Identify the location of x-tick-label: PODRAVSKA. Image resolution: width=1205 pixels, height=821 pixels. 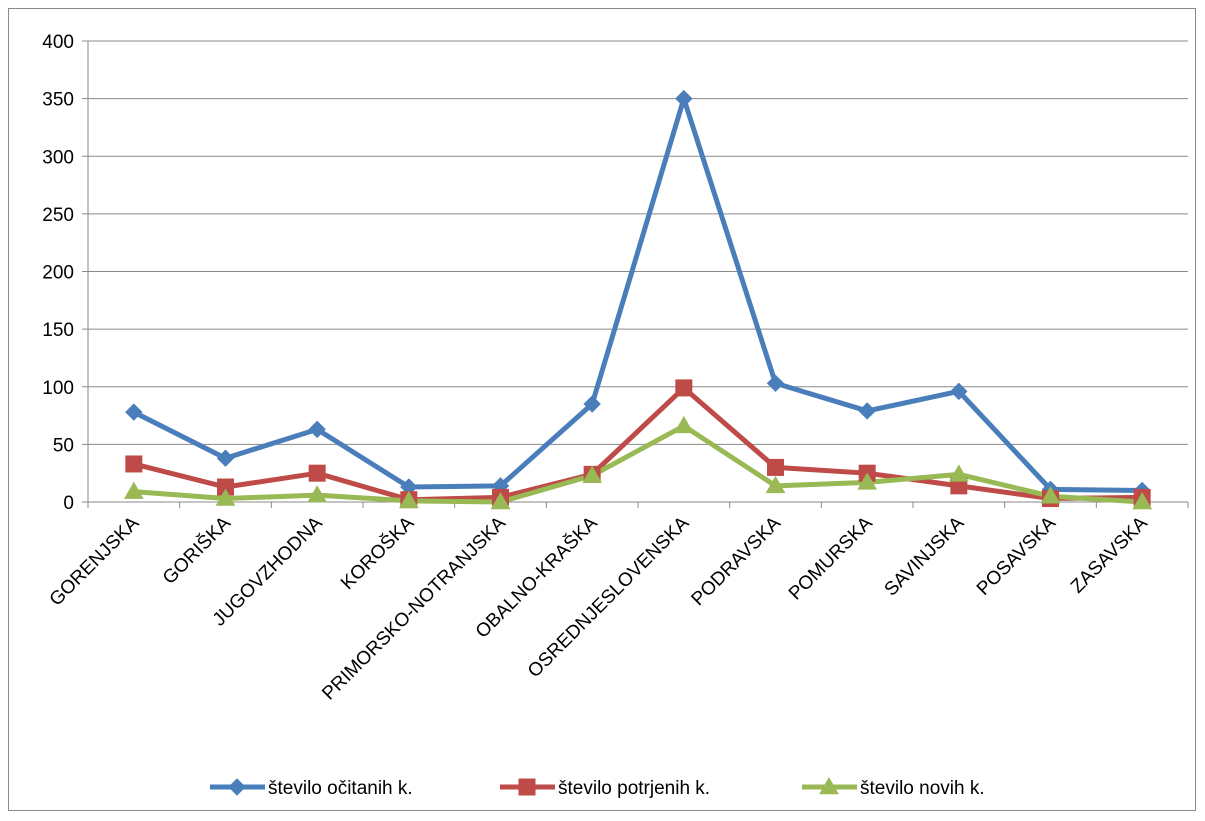
(737, 561).